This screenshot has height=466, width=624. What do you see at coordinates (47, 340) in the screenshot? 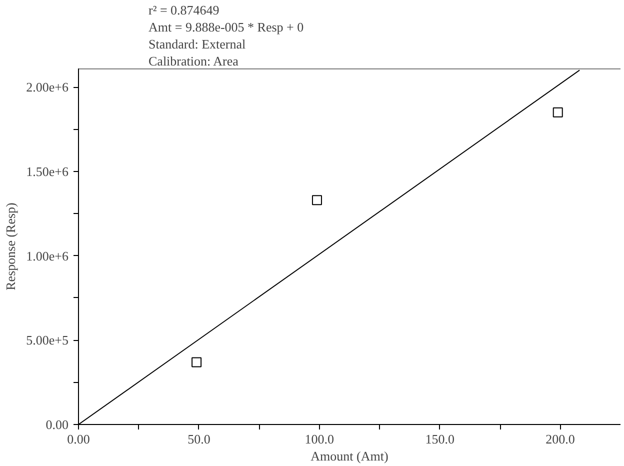
I see `y-tick-label: 5.00e+5` at bounding box center [47, 340].